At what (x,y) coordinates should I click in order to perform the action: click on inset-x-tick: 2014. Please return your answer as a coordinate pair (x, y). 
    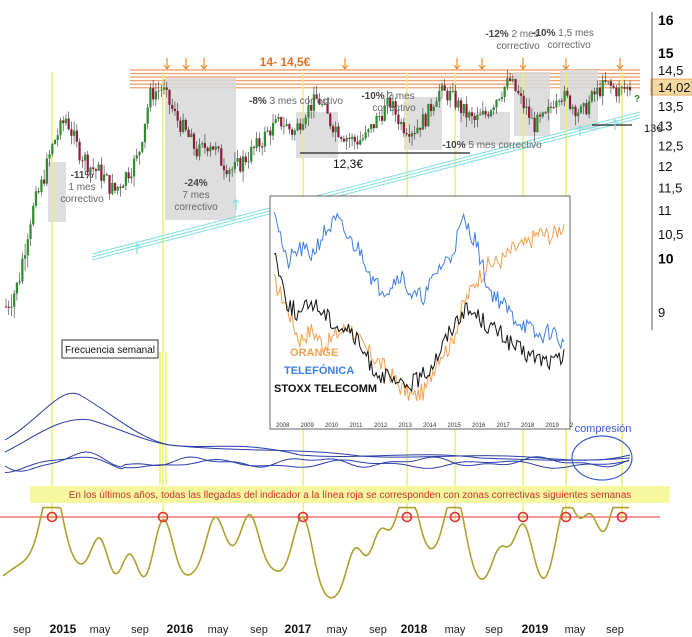
    Looking at the image, I should click on (430, 426).